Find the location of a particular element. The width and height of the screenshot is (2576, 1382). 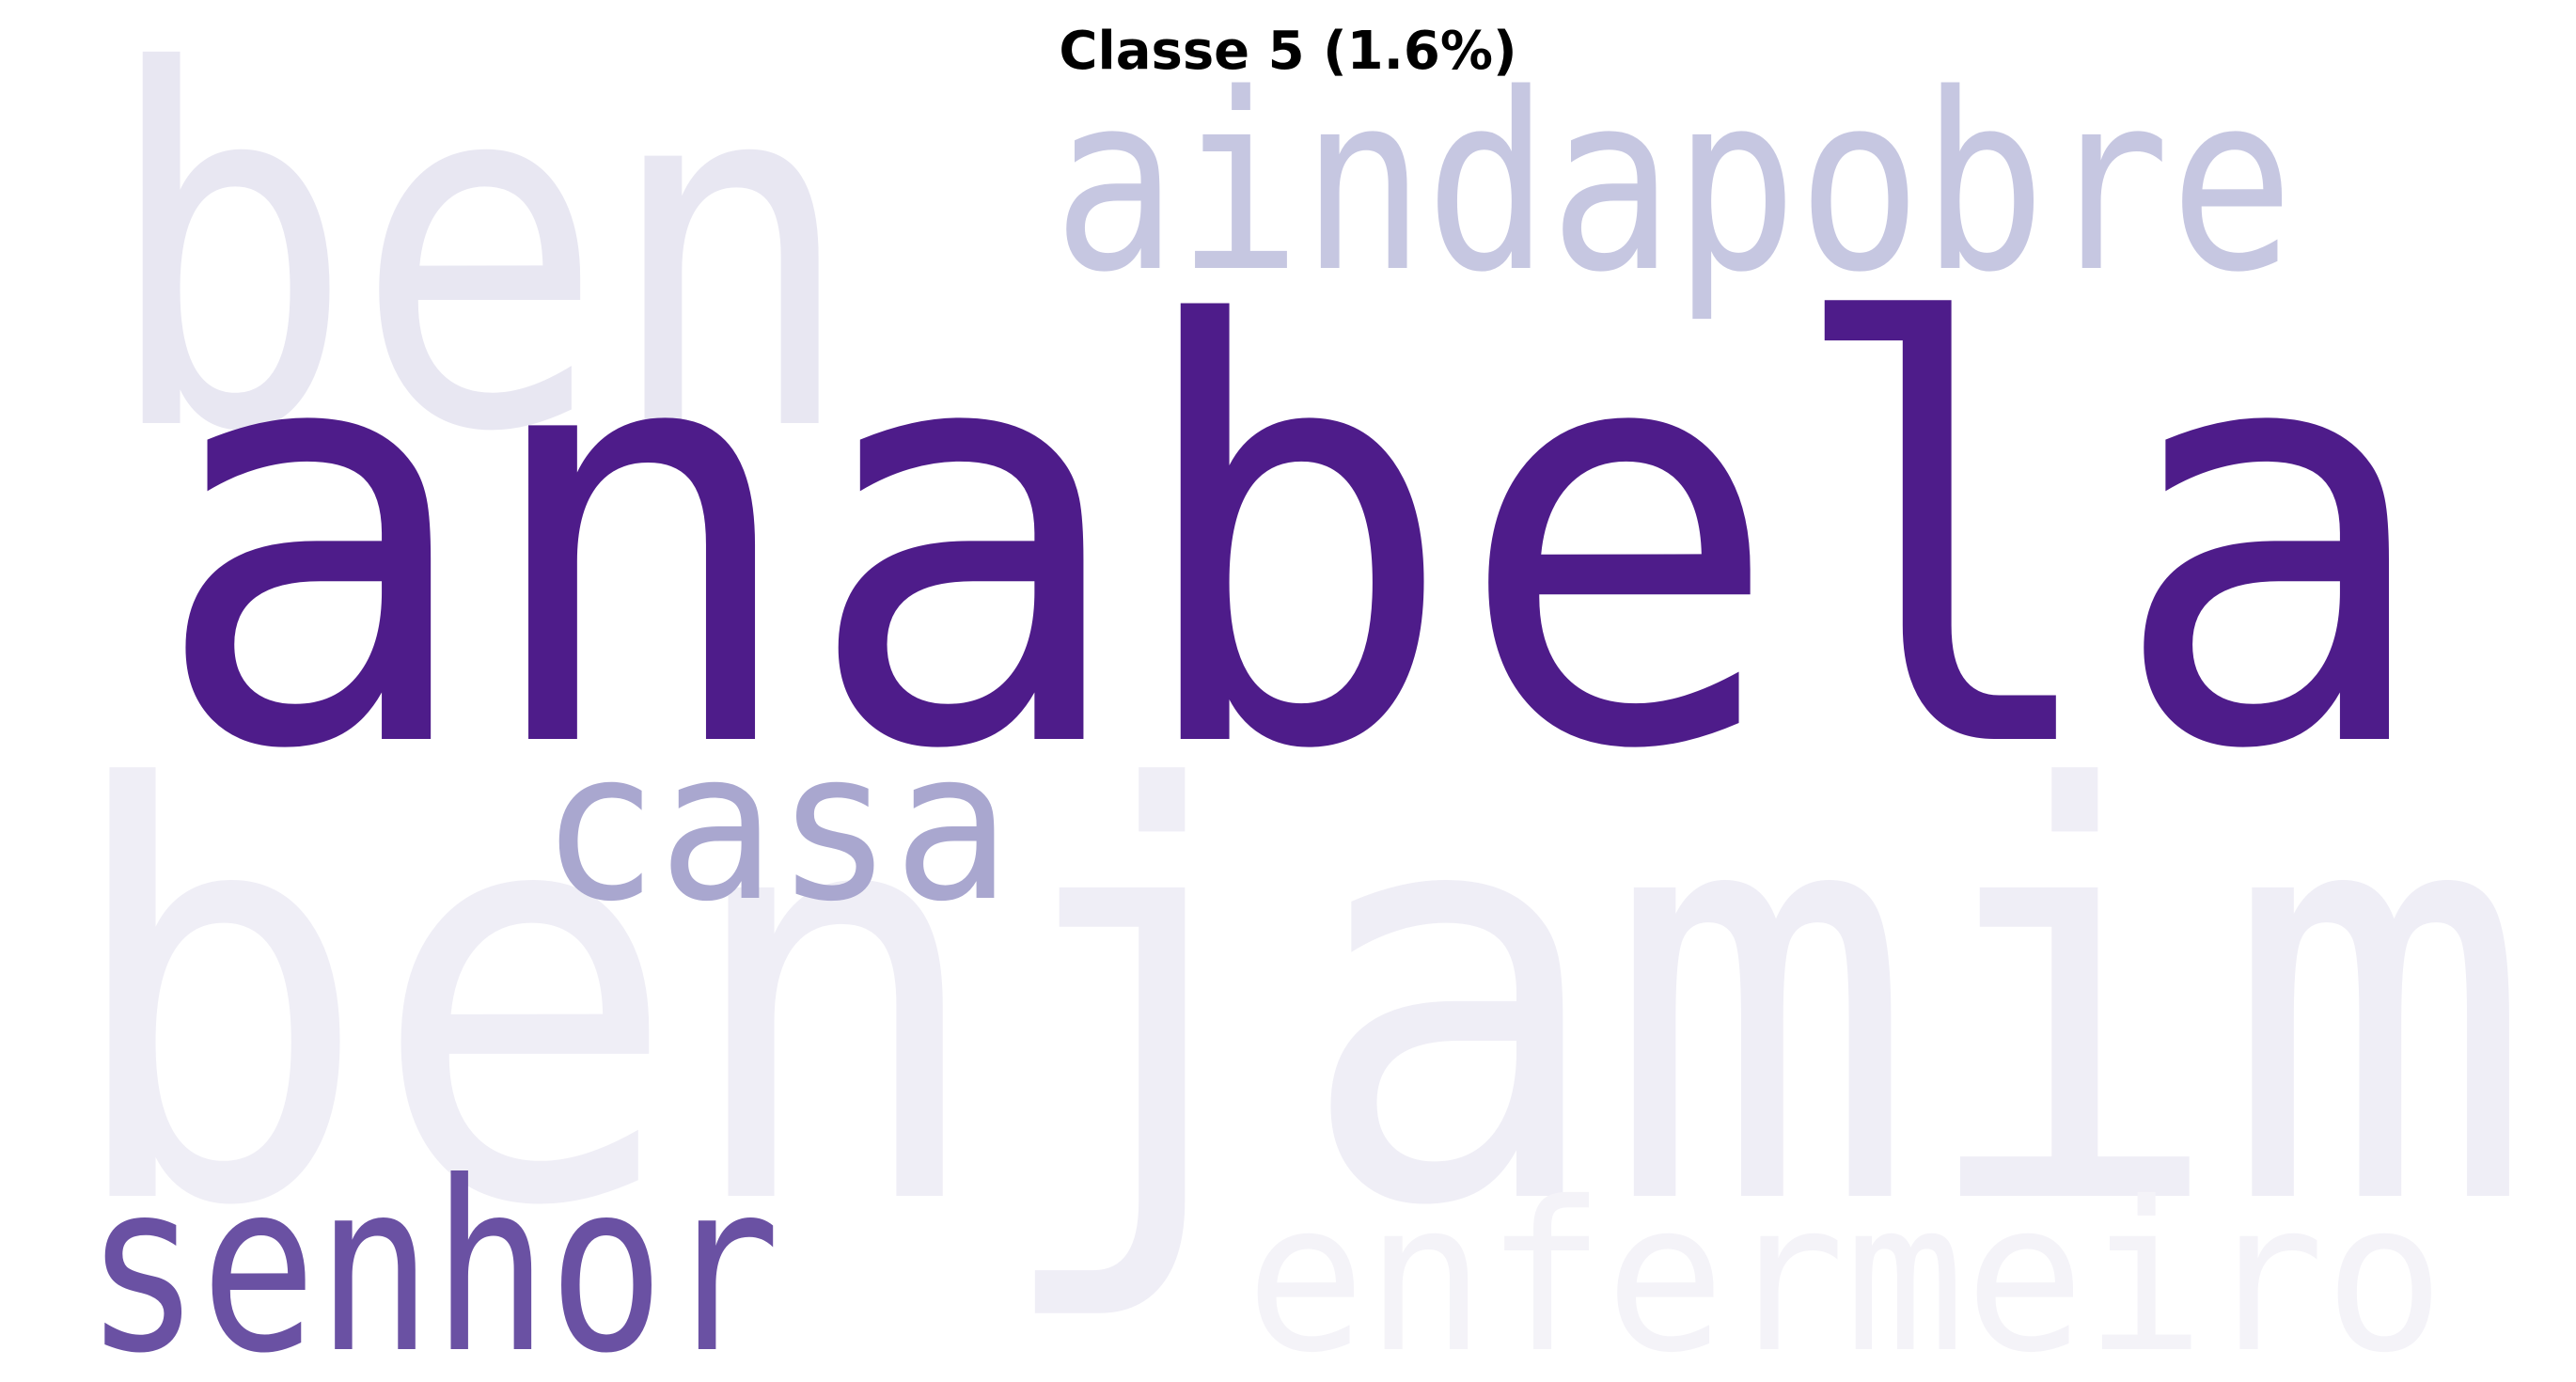

word-senhor: senhor is located at coordinates (433, 1256).